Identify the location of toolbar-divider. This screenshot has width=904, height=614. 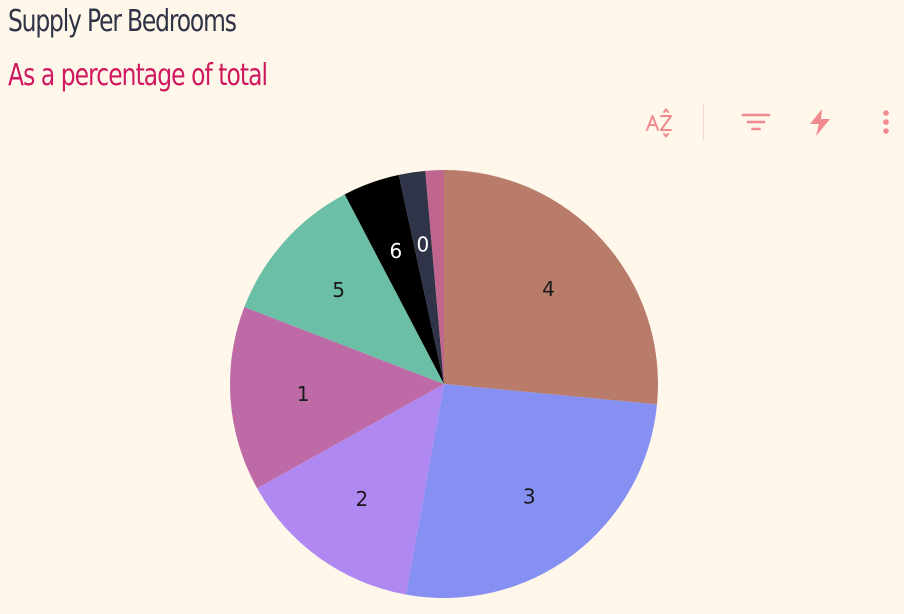
(703, 122).